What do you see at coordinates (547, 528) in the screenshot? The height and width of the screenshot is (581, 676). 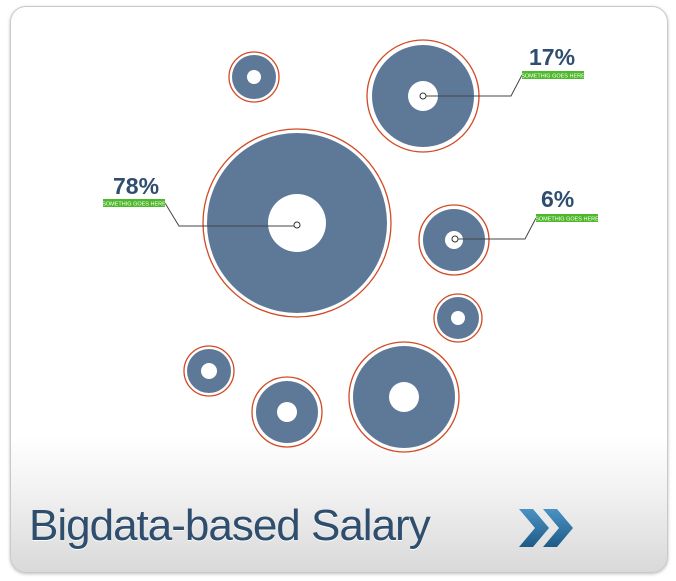 I see `double-chevron-right-icon` at bounding box center [547, 528].